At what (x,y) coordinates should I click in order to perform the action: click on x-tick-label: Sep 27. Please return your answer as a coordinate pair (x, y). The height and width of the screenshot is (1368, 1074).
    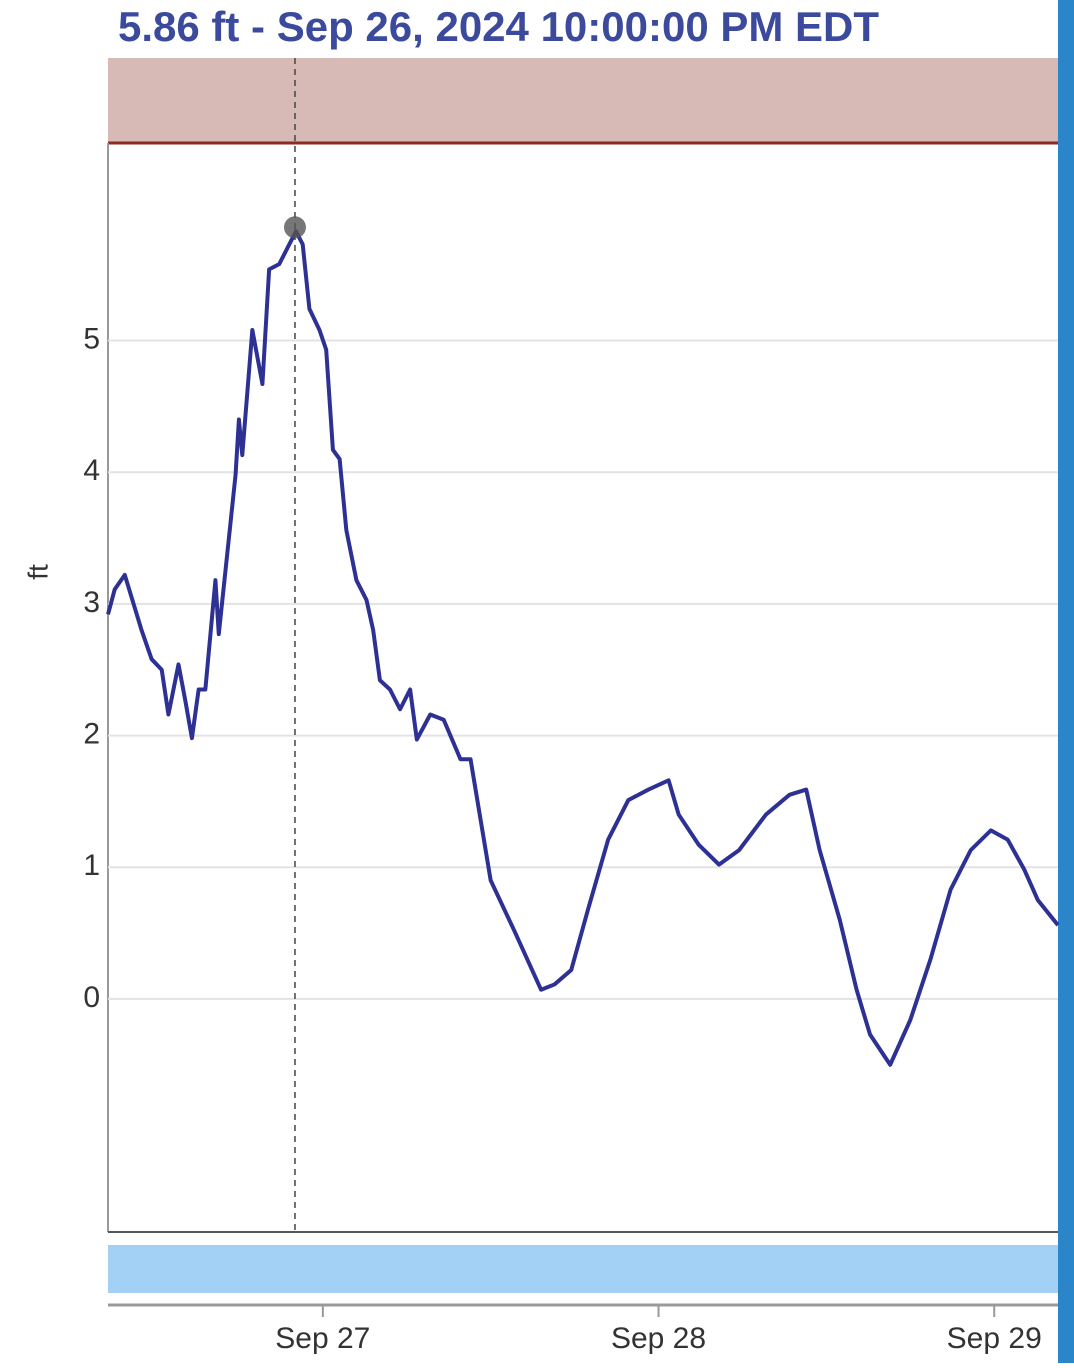
    Looking at the image, I should click on (322, 1338).